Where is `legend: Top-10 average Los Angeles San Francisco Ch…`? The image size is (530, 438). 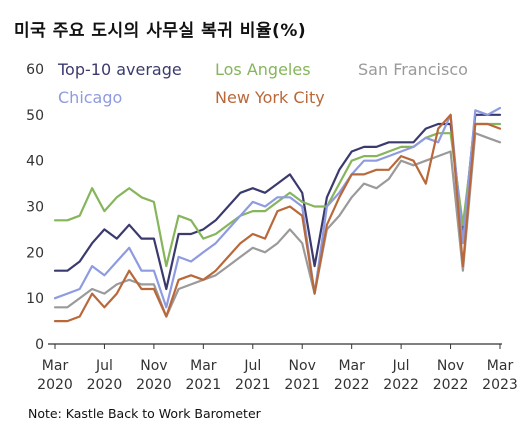
legend: Top-10 average Los Angeles San Francisco Ch… is located at coordinates (262, 83).